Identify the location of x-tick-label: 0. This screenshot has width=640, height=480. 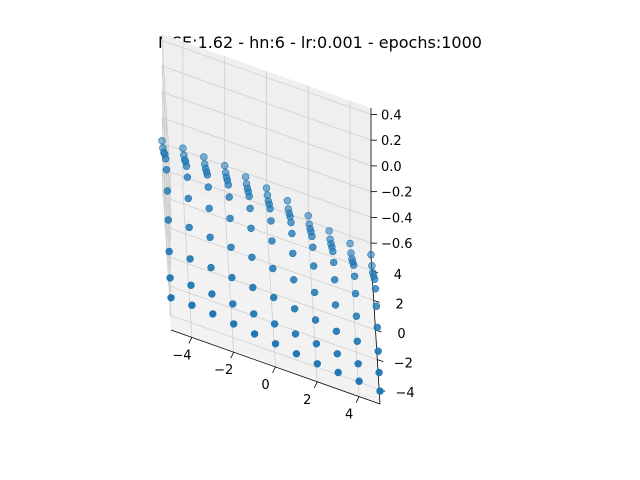
(265, 385).